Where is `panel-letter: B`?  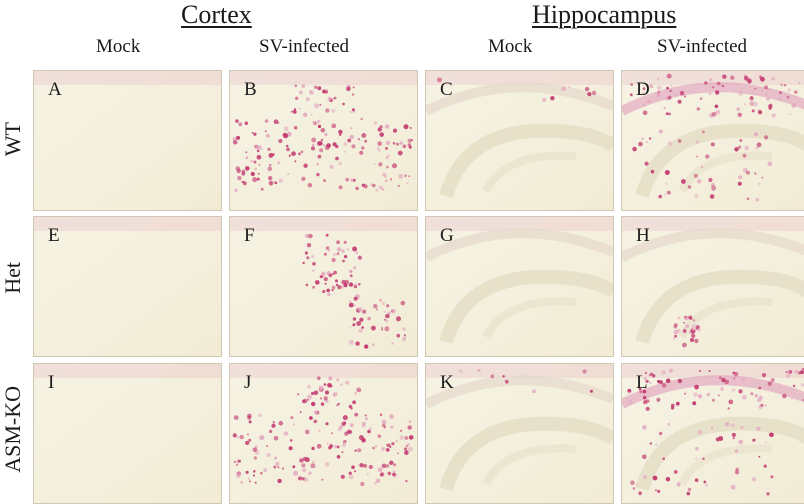 panel-letter: B is located at coordinates (250, 89).